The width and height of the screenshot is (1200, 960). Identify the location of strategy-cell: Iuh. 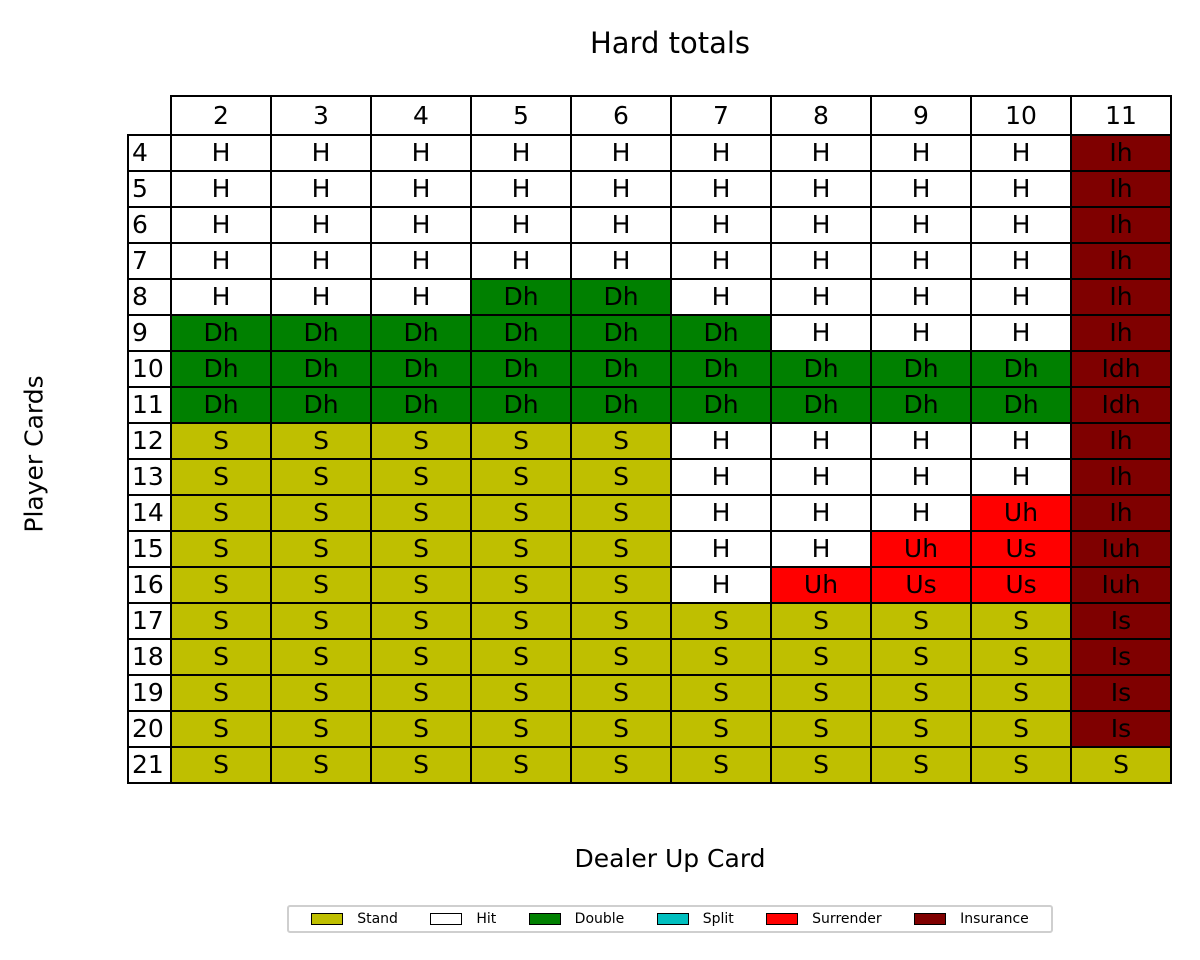
(1121, 549).